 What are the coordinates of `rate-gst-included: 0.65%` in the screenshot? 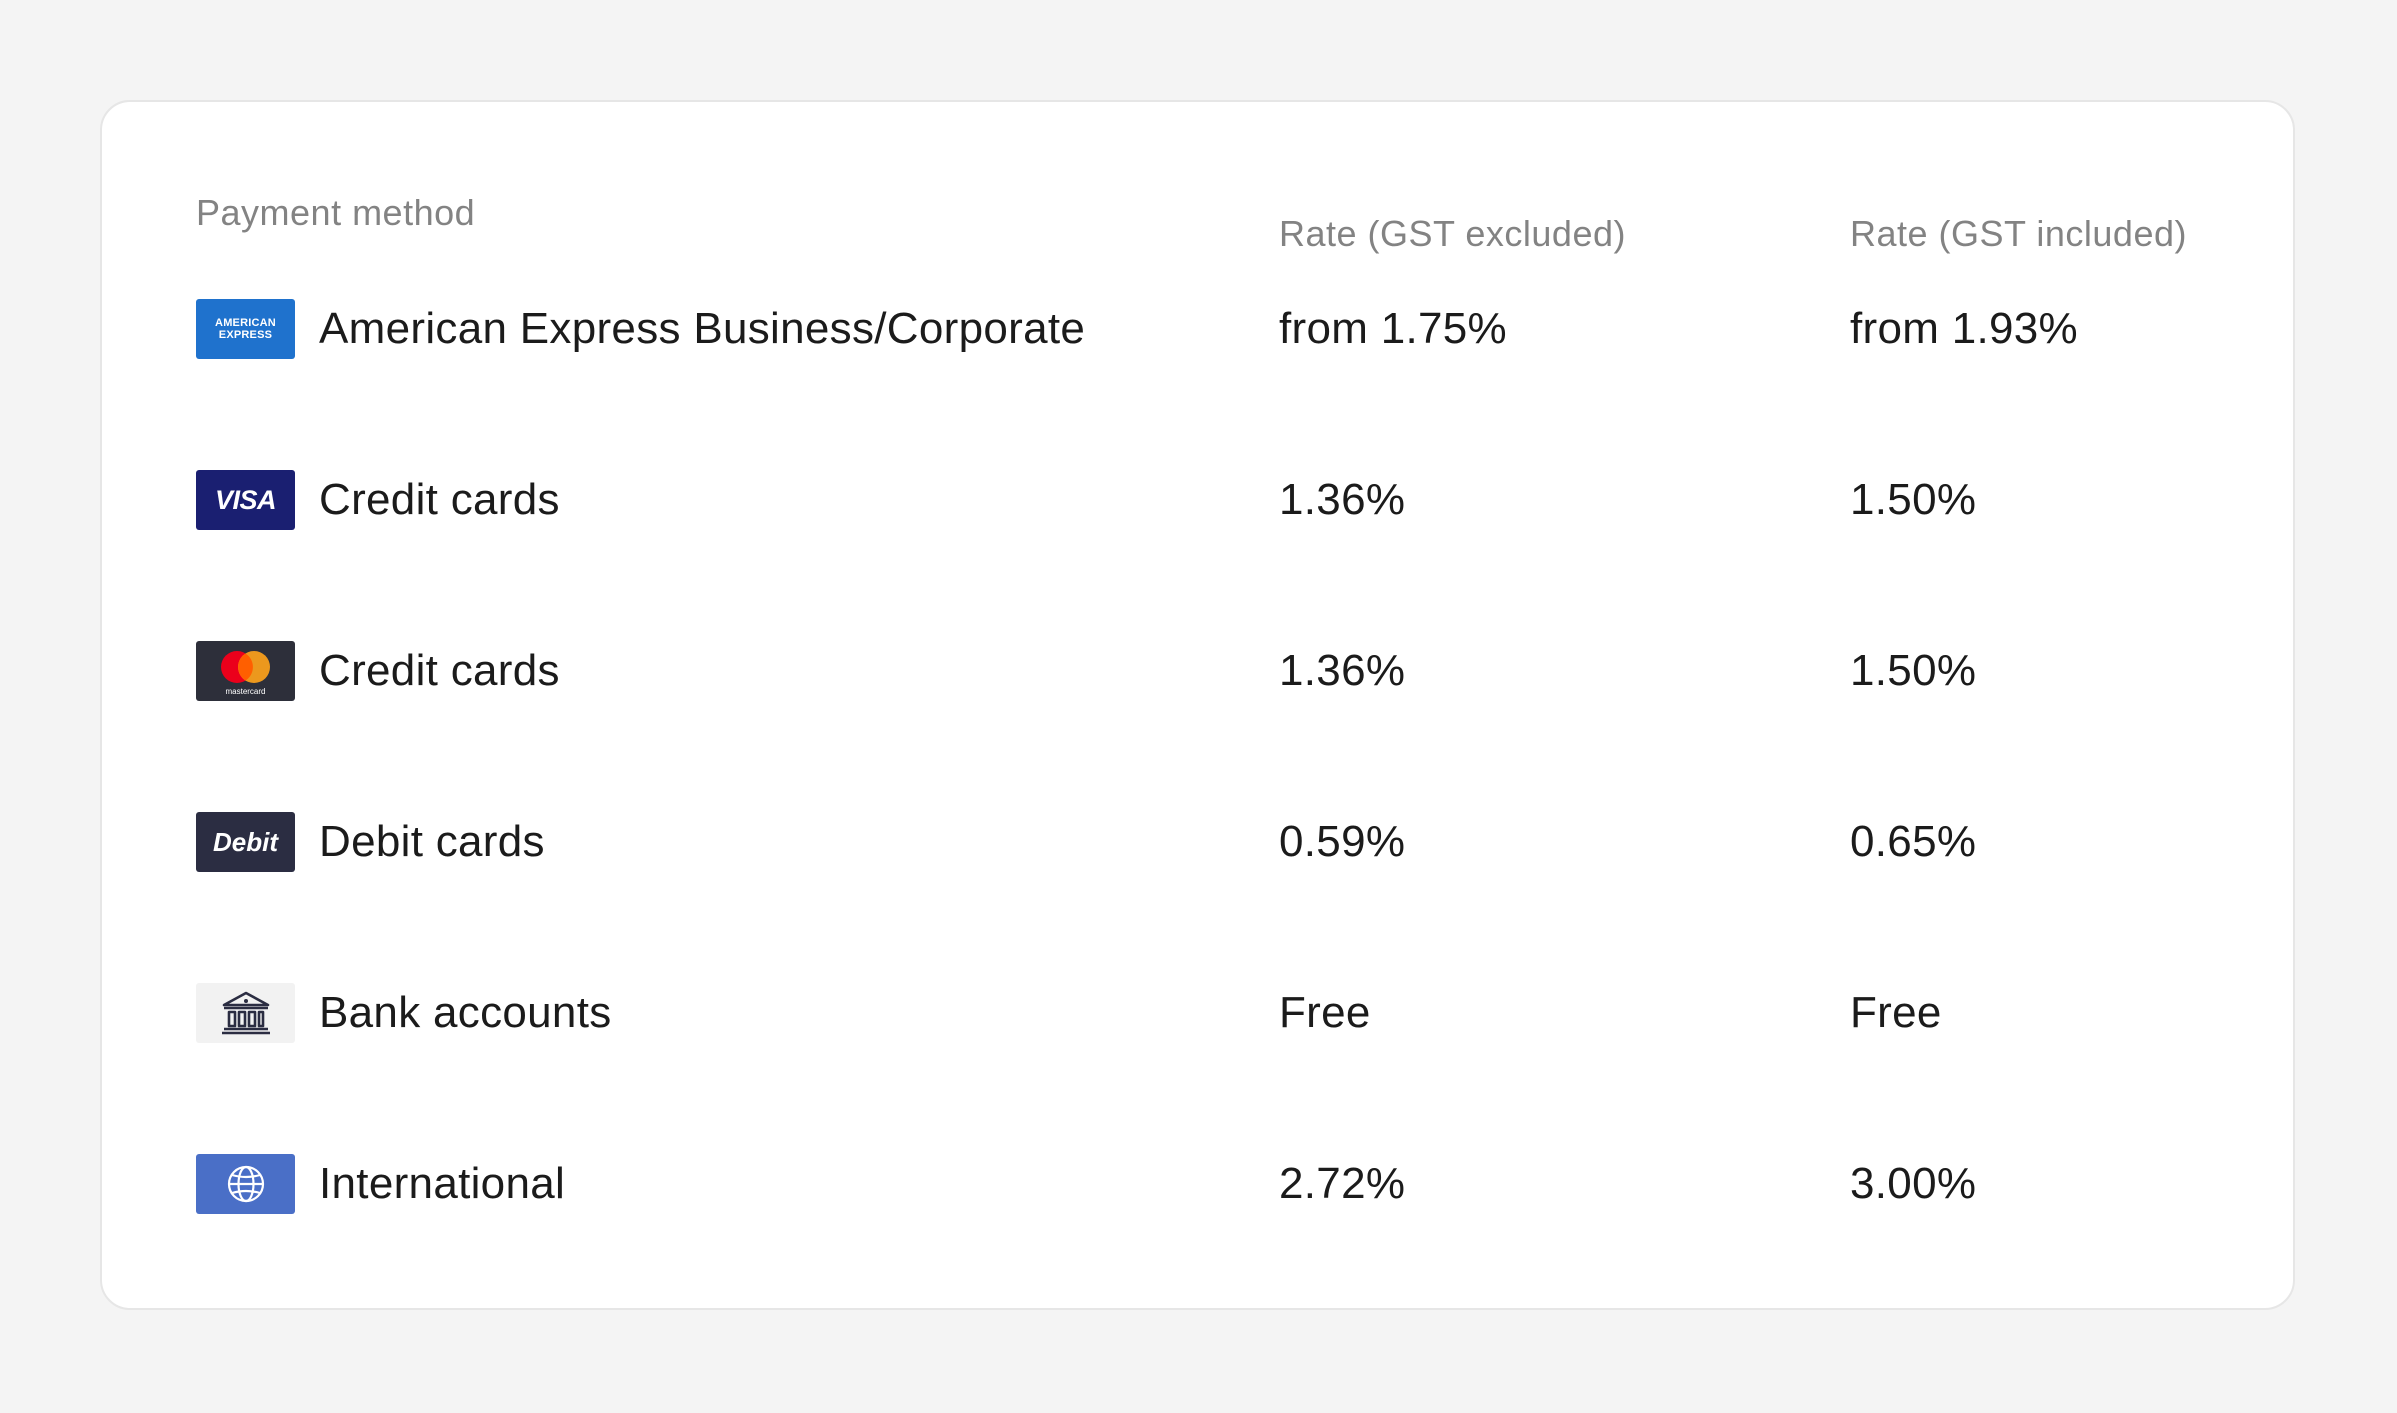 It's located at (1913, 841).